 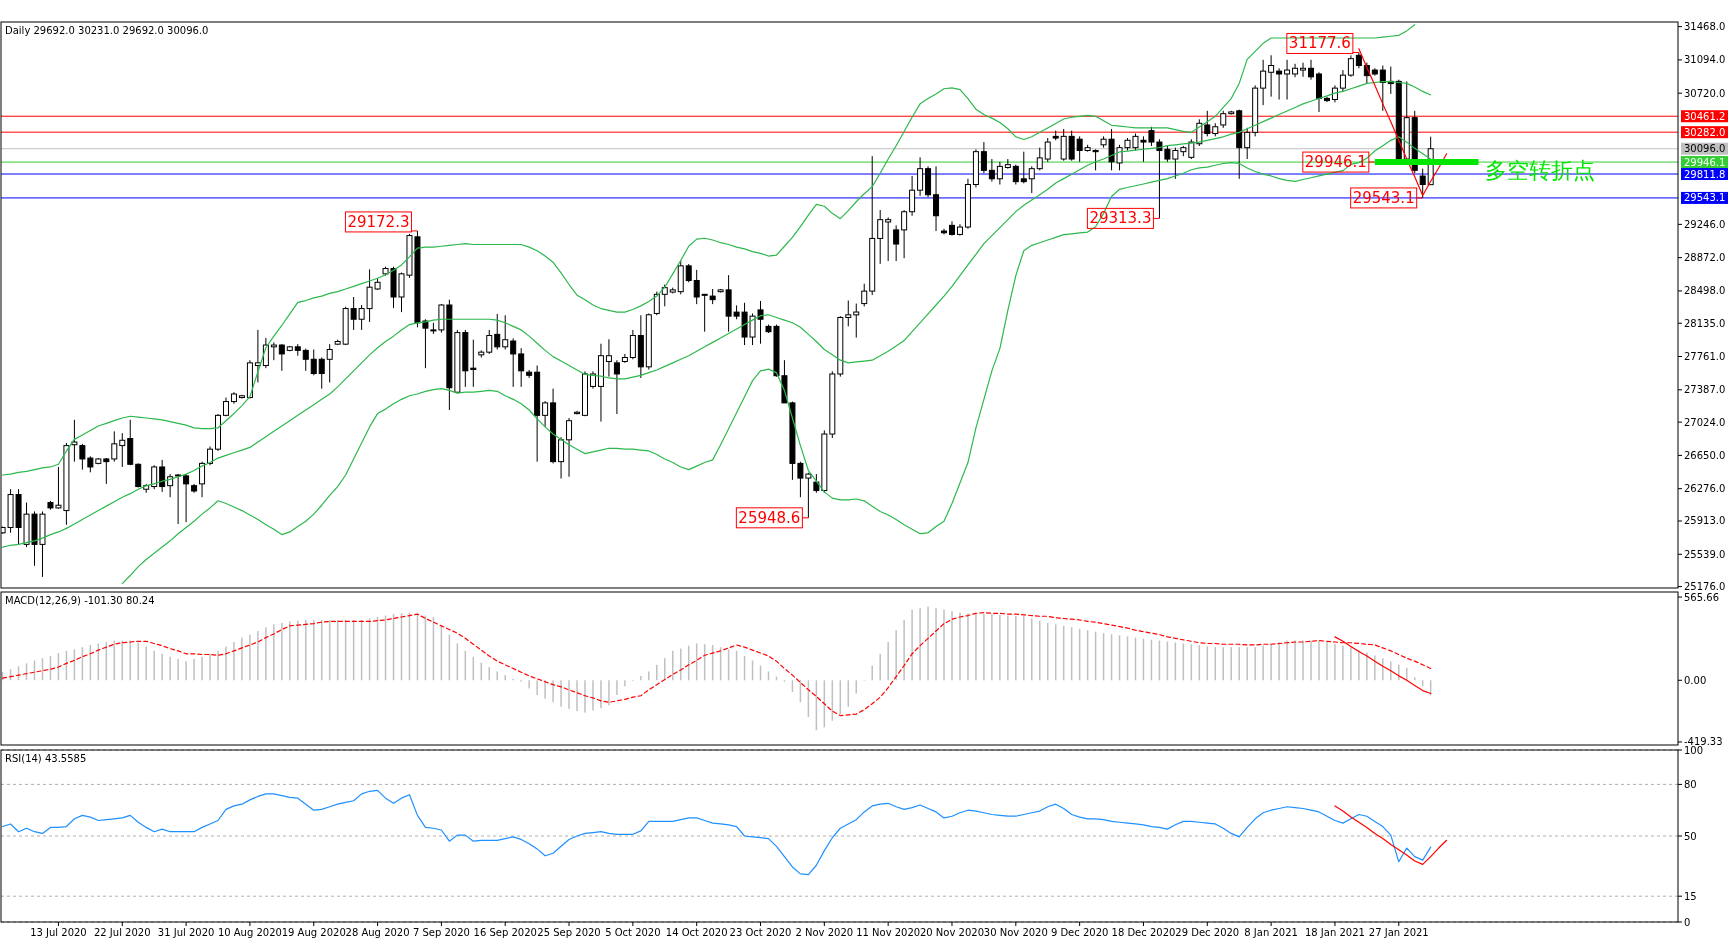 What do you see at coordinates (249, 932) in the screenshot?
I see `x-tick-label: 10 Aug 2020` at bounding box center [249, 932].